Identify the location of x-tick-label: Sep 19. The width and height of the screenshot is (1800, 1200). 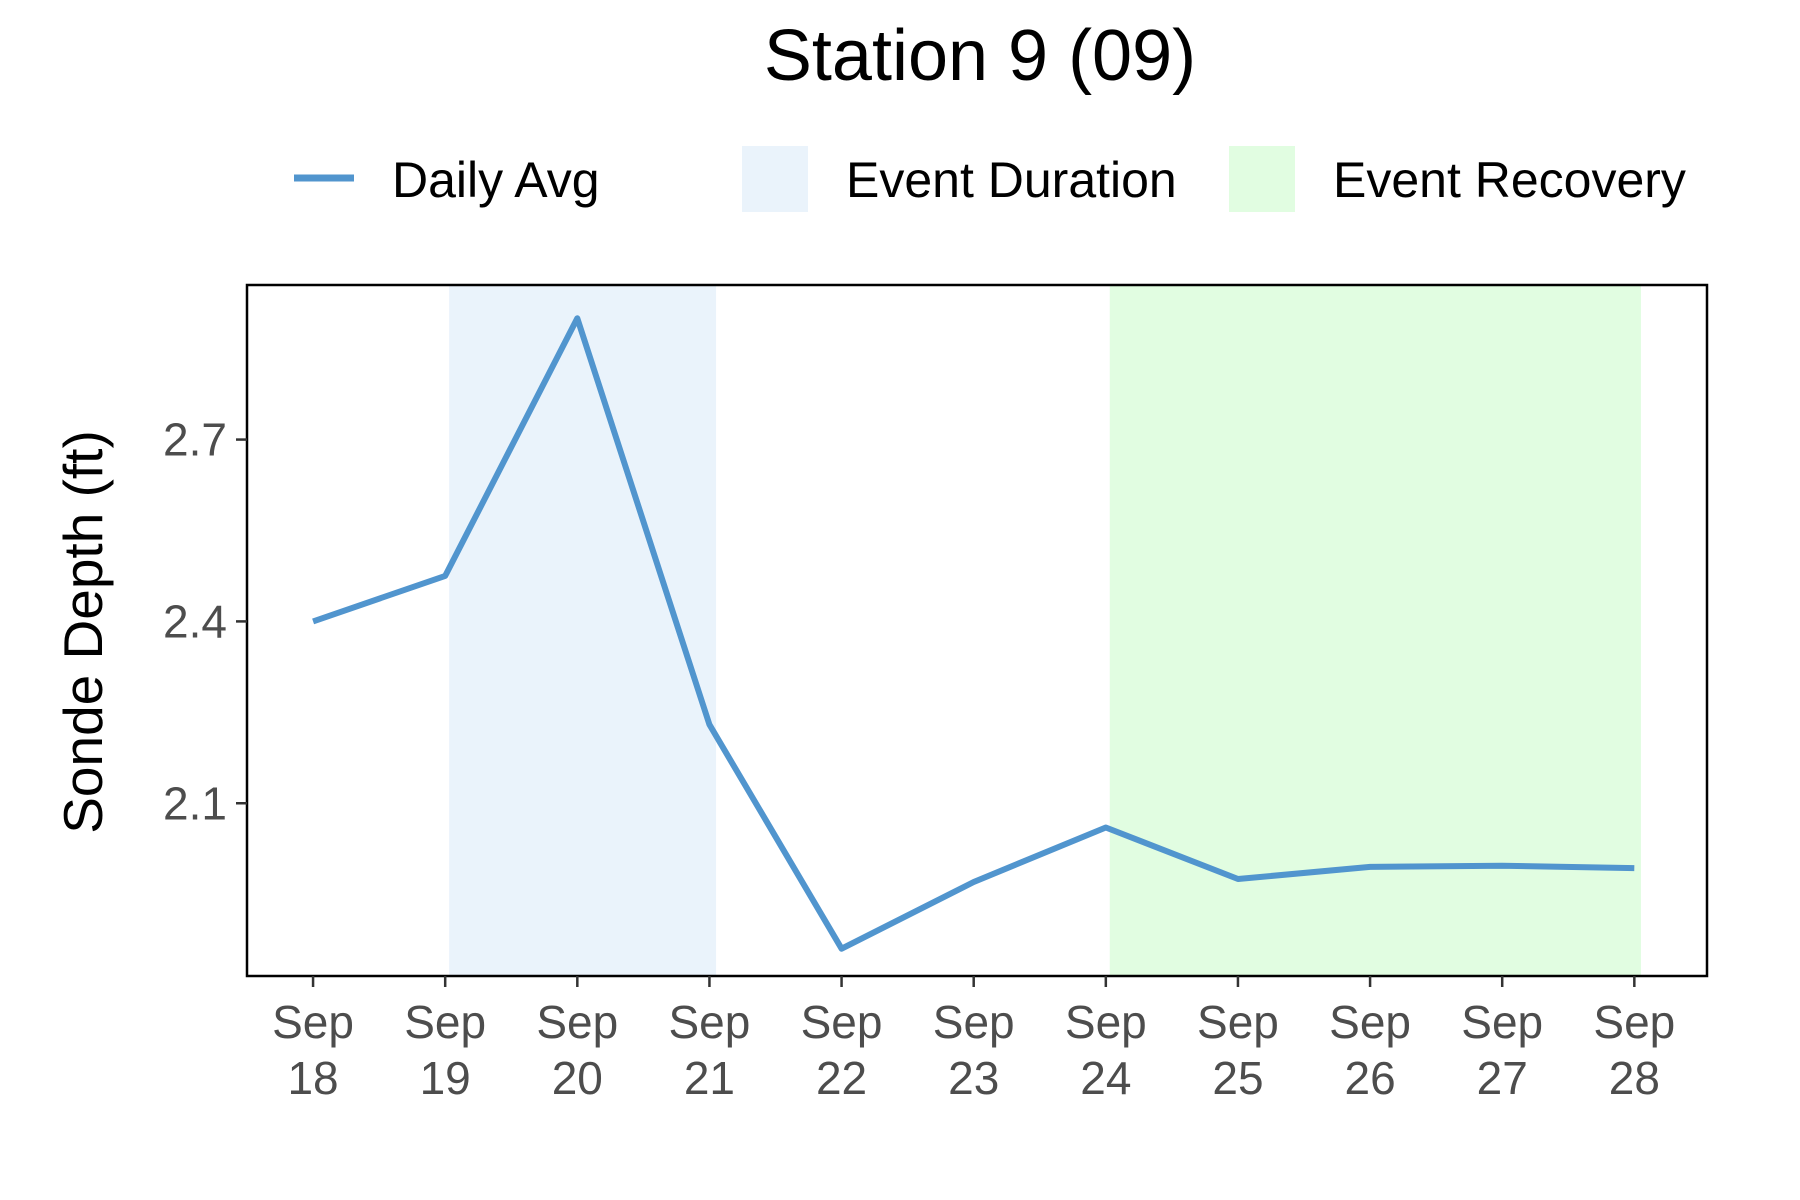
(445, 1050).